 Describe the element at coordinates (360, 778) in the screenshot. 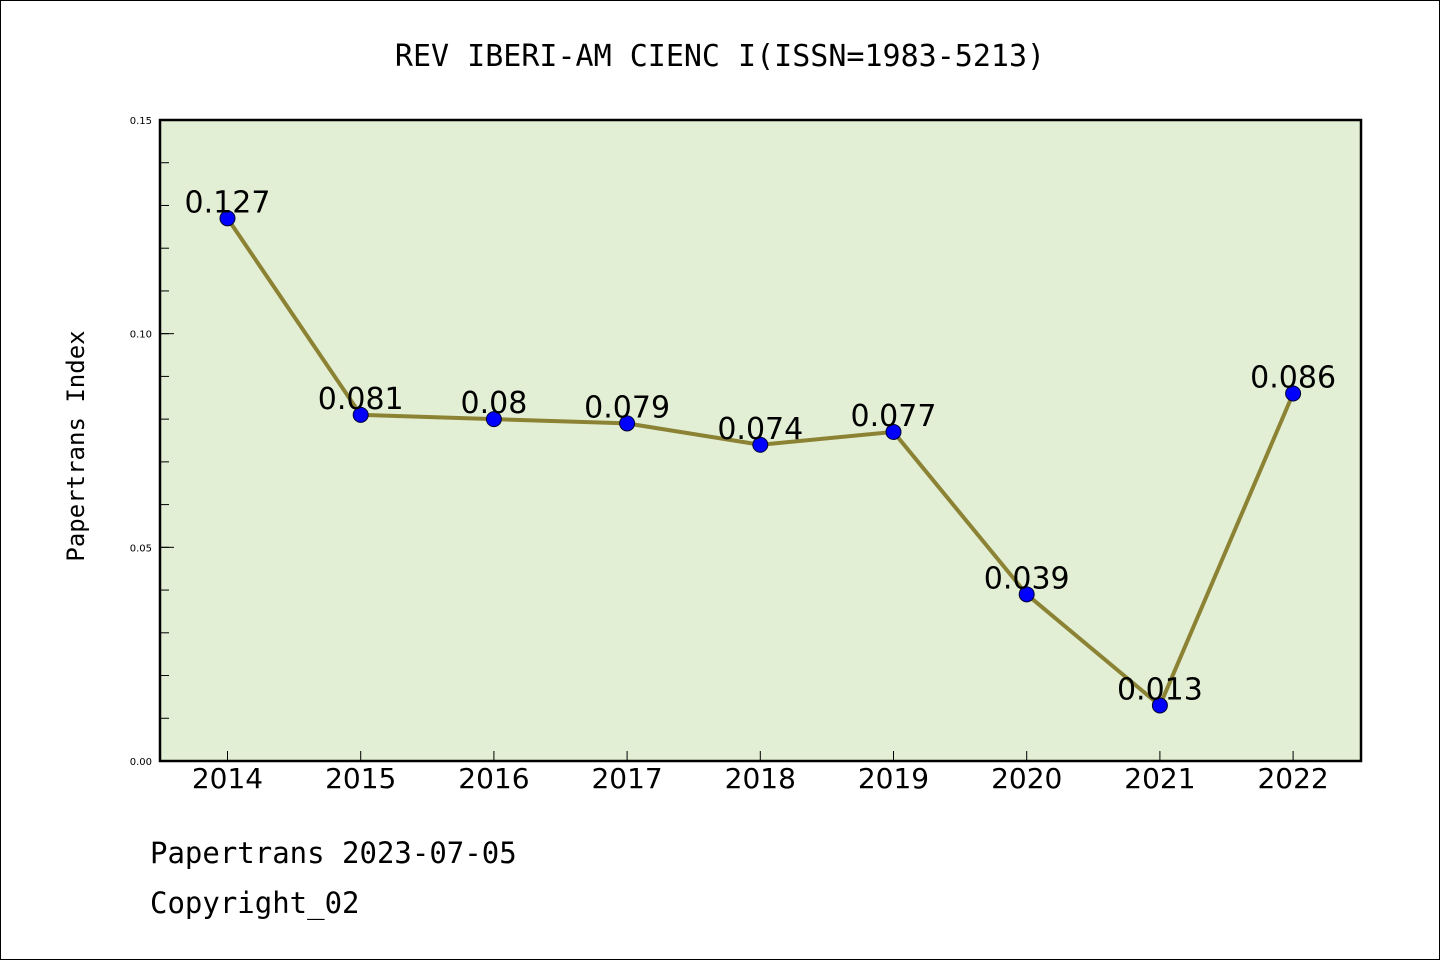

I see `x-tick-label: 2015` at that location.